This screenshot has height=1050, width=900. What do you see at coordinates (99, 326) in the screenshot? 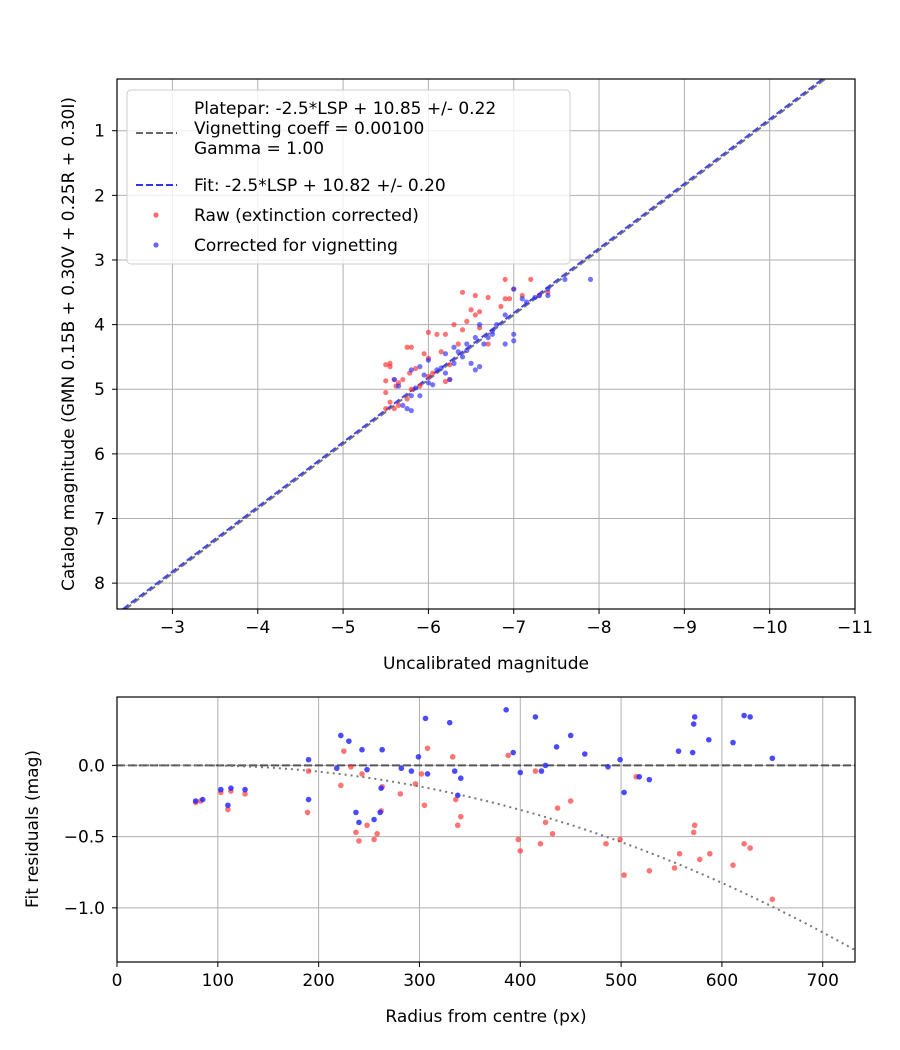
I see `top-y-tick-label: 4` at bounding box center [99, 326].